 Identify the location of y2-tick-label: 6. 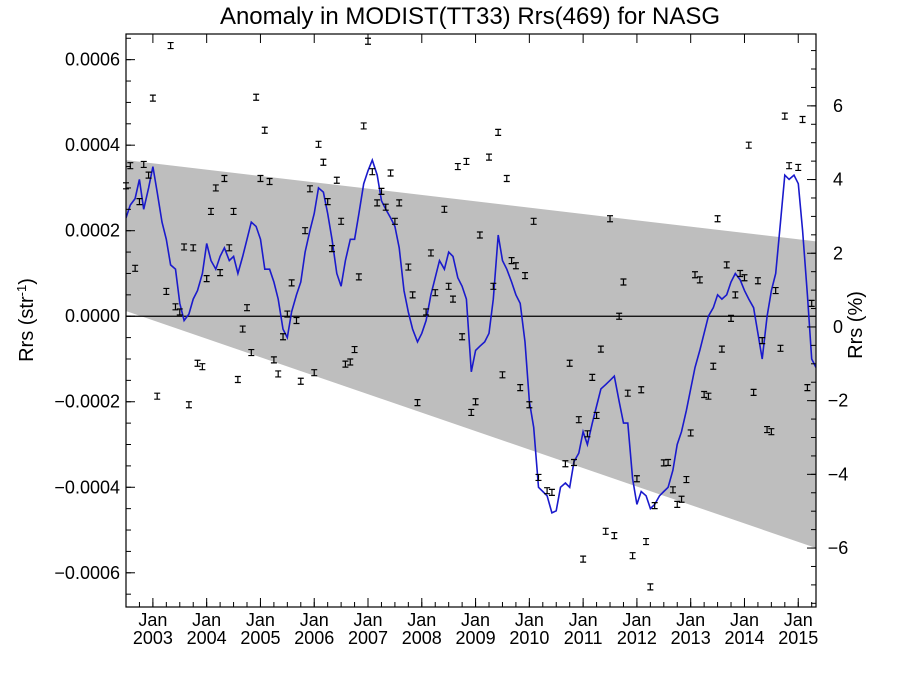
(838, 106).